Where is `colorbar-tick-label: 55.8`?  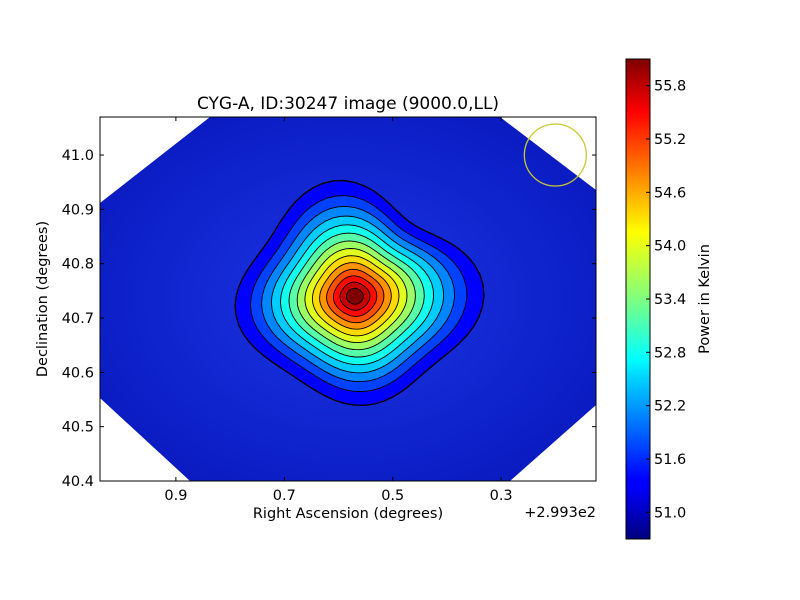
colorbar-tick-label: 55.8 is located at coordinates (670, 87).